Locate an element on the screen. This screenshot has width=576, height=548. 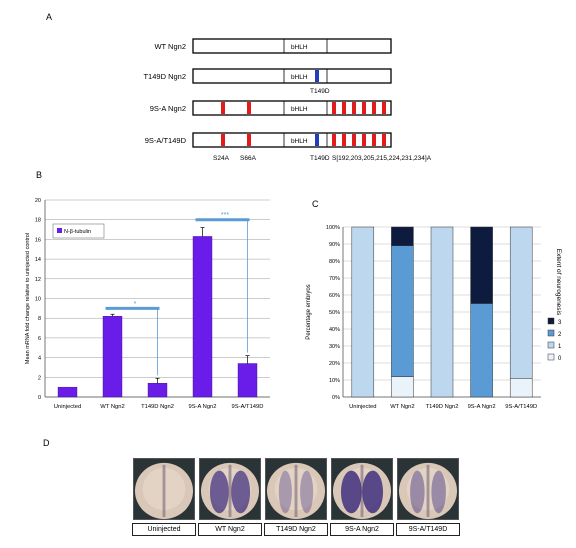
legend-label: 3 is located at coordinates (560, 323).